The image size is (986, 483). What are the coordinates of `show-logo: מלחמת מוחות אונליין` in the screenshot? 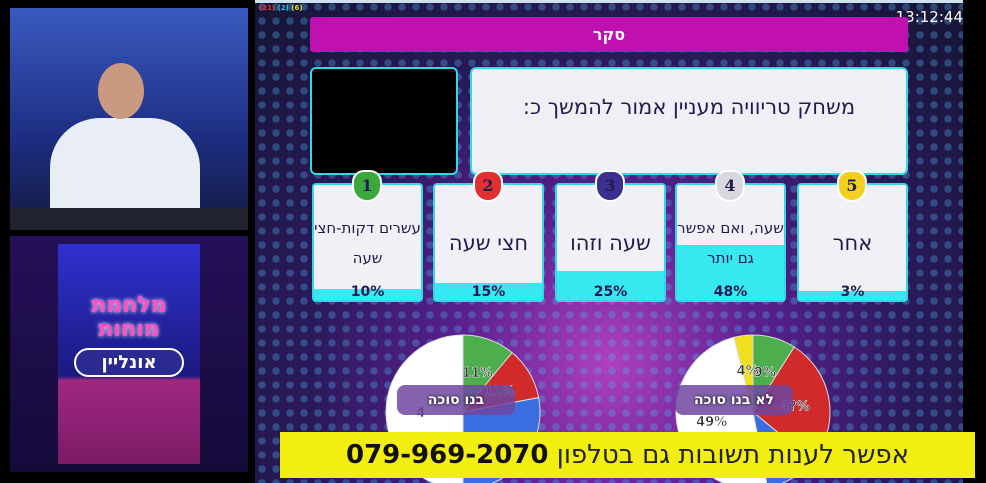 It's located at (129, 335).